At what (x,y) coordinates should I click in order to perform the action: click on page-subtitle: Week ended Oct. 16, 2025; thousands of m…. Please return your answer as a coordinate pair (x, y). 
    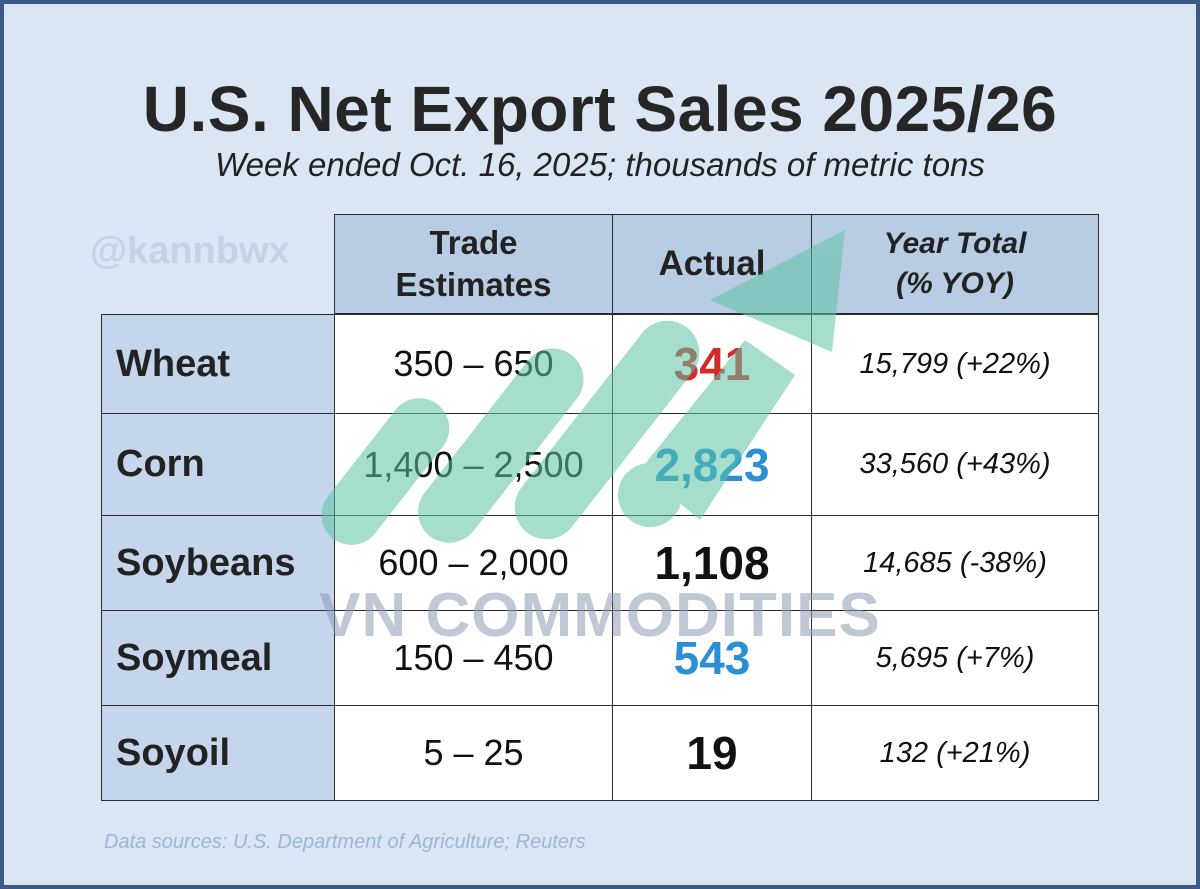
    Looking at the image, I should click on (600, 164).